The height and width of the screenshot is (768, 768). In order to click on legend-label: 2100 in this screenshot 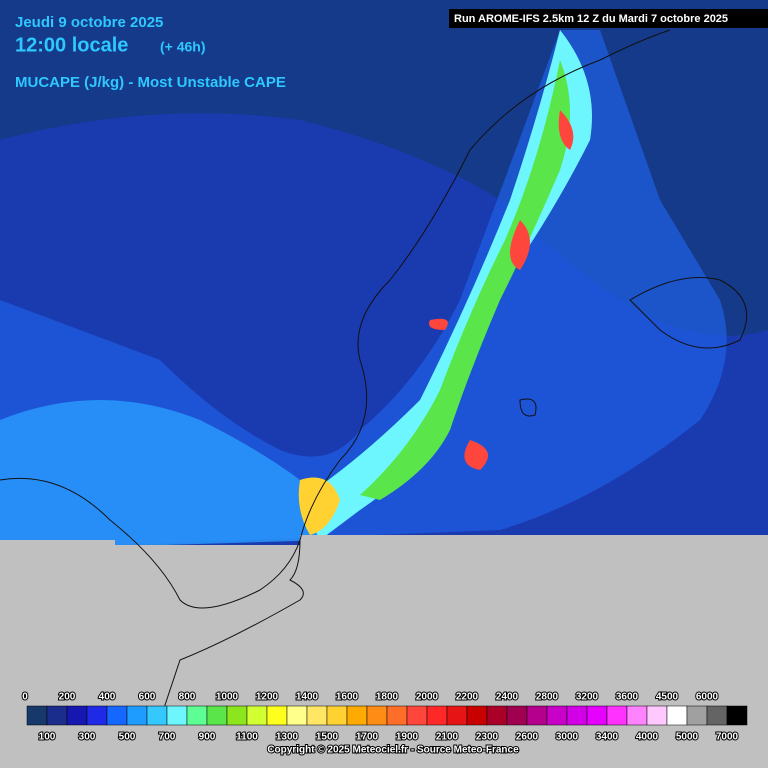, I will do `click(447, 737)`.